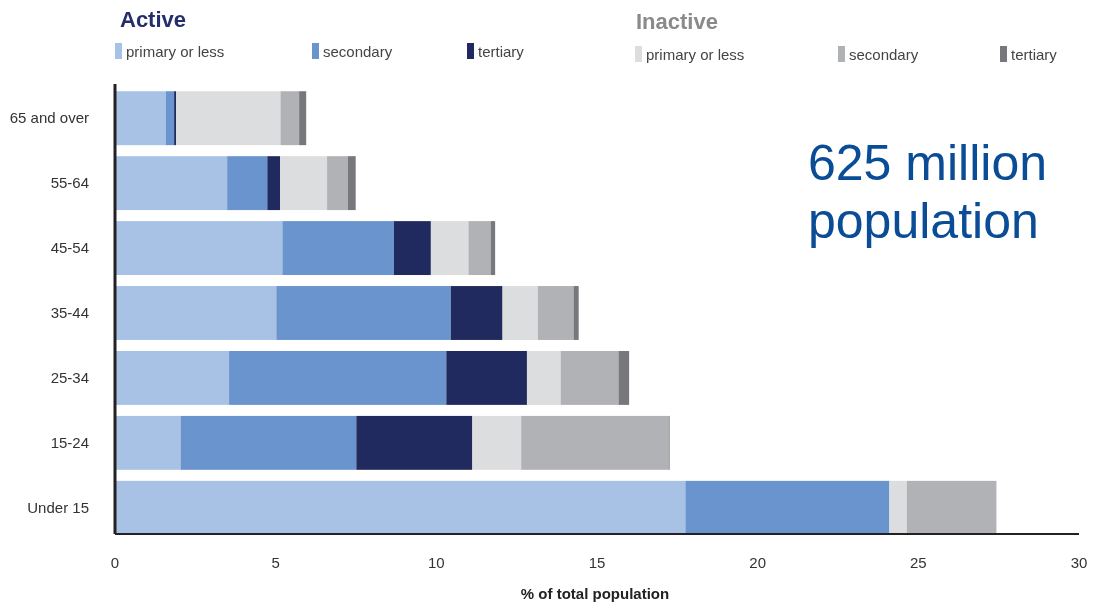  I want to click on y-tick-label: 65 and over, so click(49, 118).